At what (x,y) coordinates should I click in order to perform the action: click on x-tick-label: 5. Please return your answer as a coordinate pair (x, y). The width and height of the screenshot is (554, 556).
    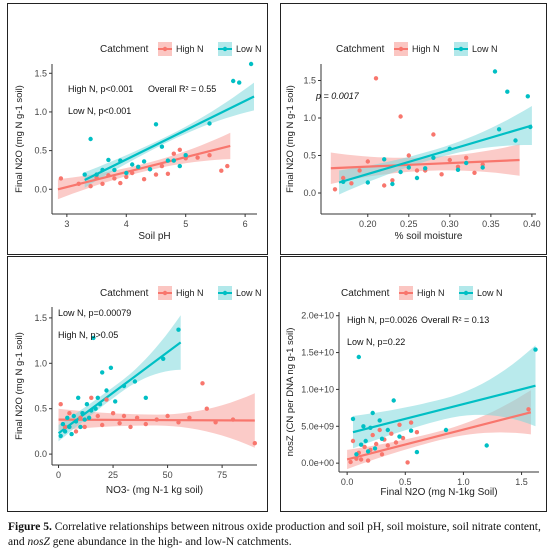
    Looking at the image, I should click on (185, 224).